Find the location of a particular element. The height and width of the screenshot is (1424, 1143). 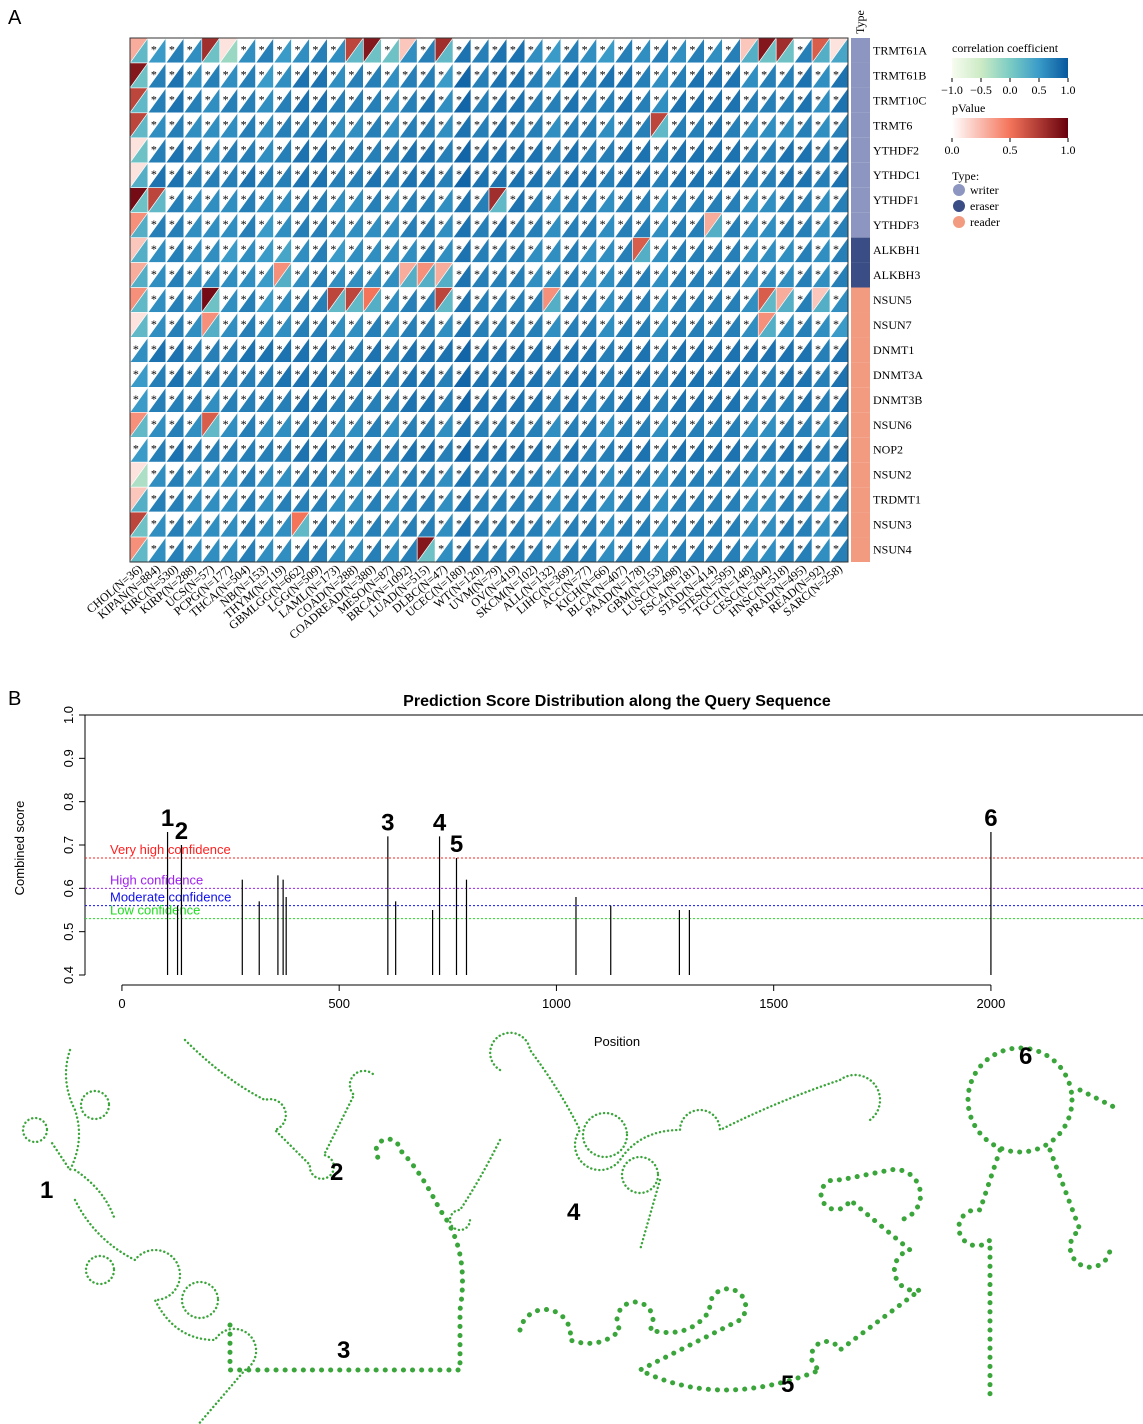

legend-swatch is located at coordinates (959, 206).